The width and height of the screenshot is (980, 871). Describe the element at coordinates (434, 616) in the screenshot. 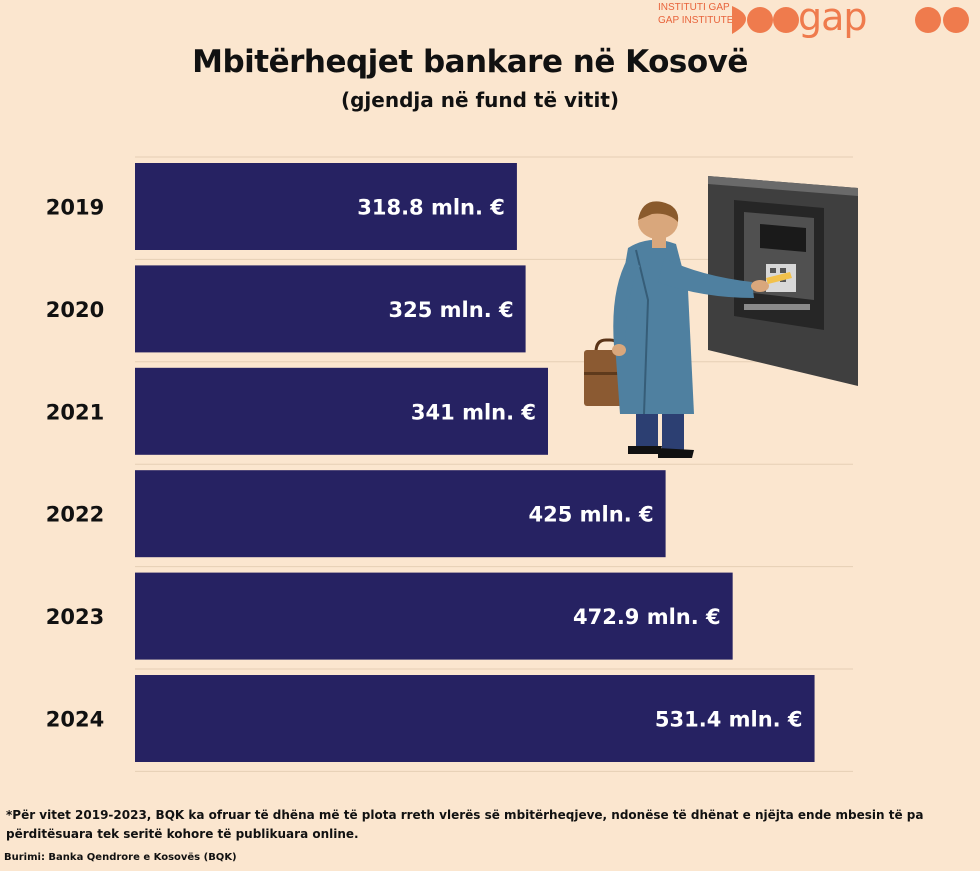

I see `bar-2023` at that location.